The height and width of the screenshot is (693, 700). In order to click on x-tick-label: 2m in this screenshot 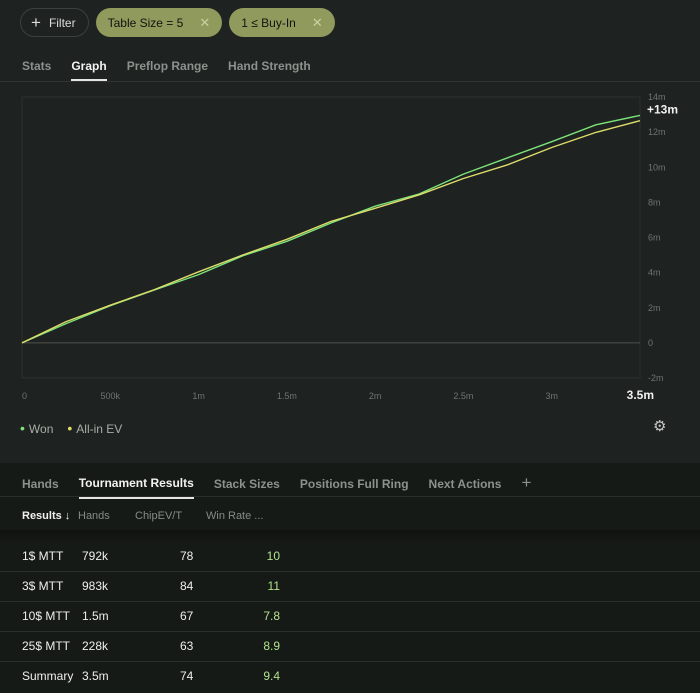, I will do `click(375, 396)`.